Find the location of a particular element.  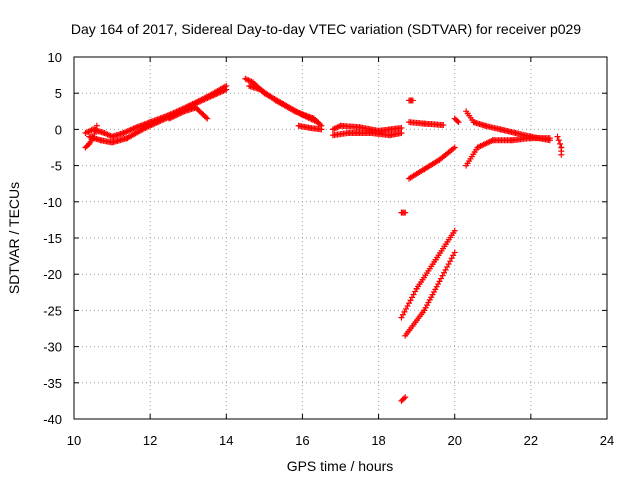

x-tick-label: 16 is located at coordinates (302, 440).